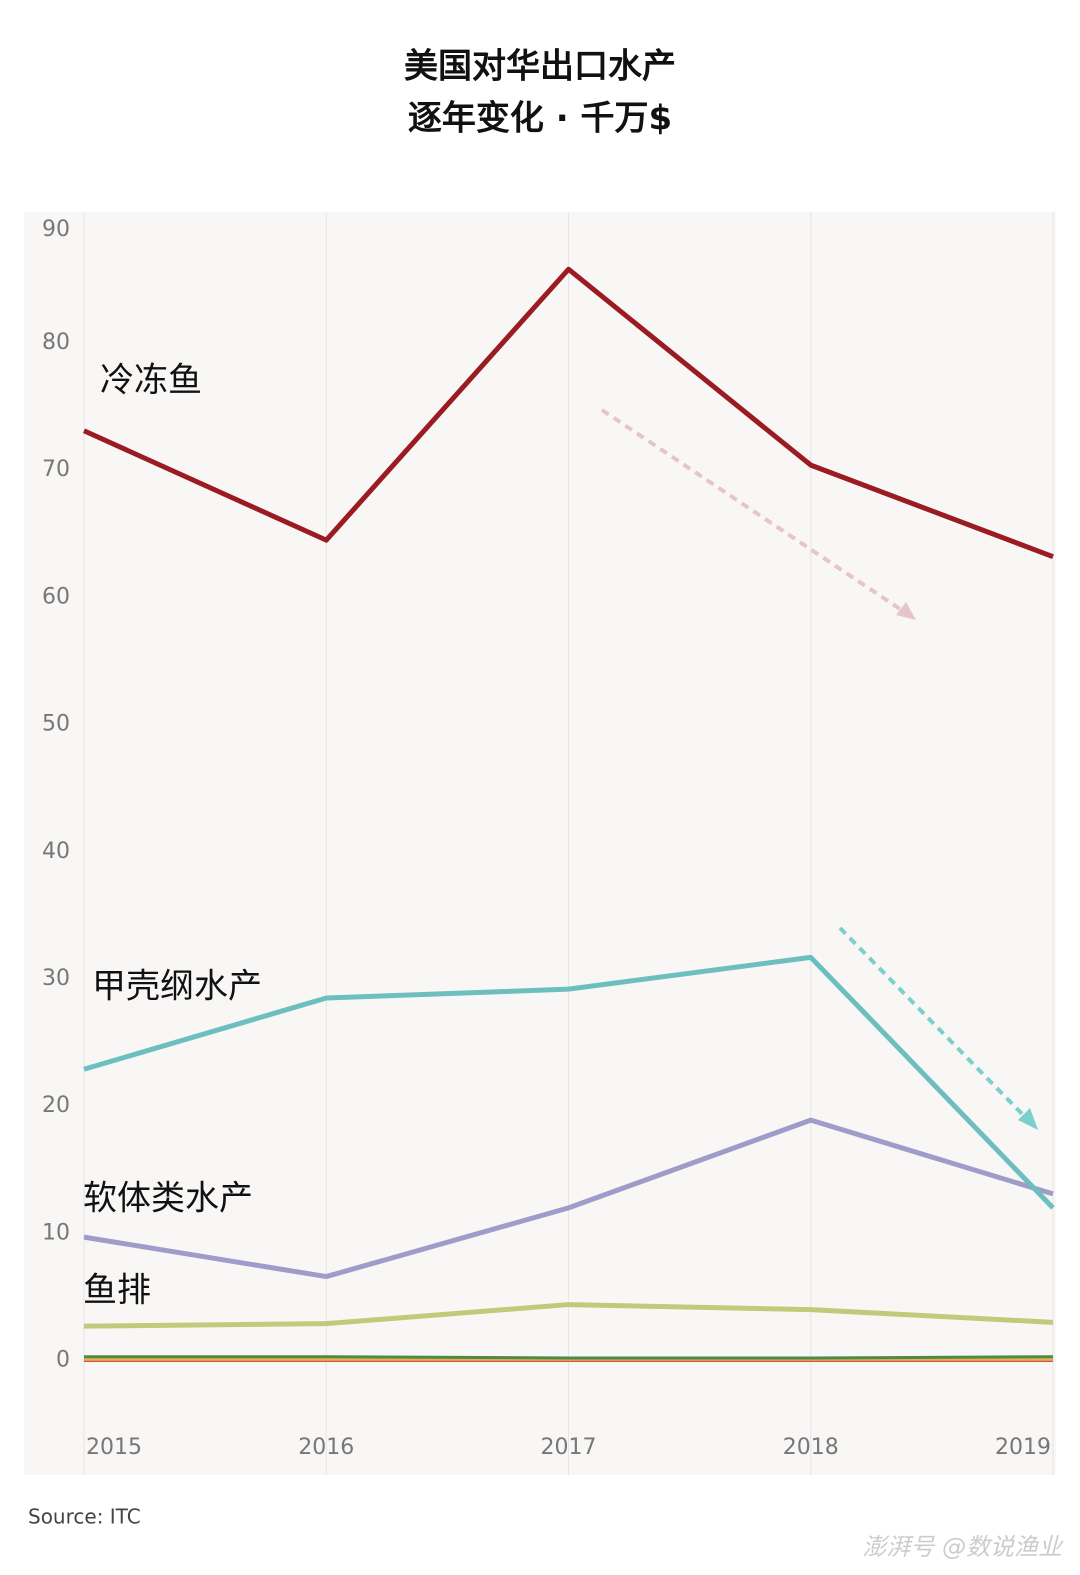 The image size is (1080, 1575). I want to click on y-tick-label: 10, so click(56, 1232).